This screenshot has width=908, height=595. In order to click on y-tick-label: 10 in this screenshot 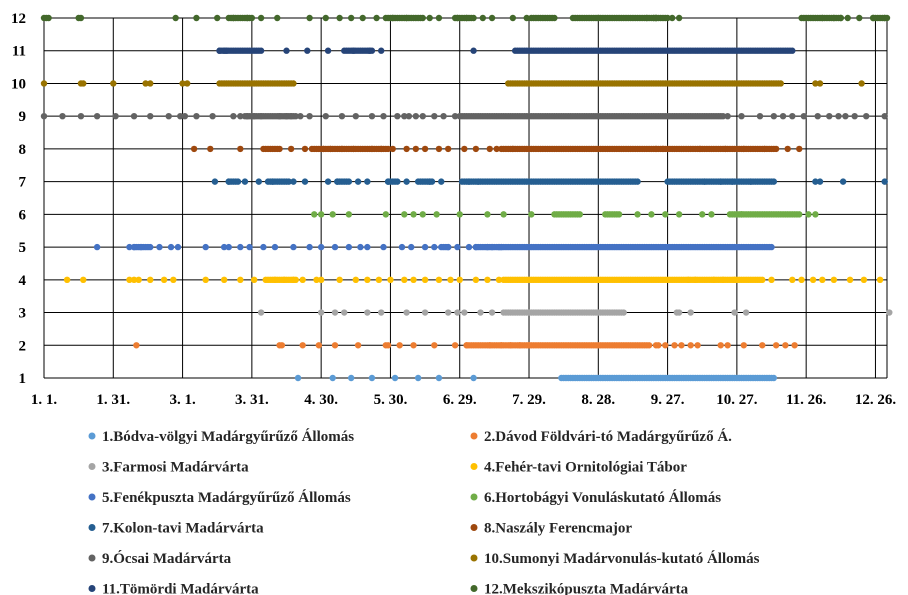, I will do `click(18, 84)`.